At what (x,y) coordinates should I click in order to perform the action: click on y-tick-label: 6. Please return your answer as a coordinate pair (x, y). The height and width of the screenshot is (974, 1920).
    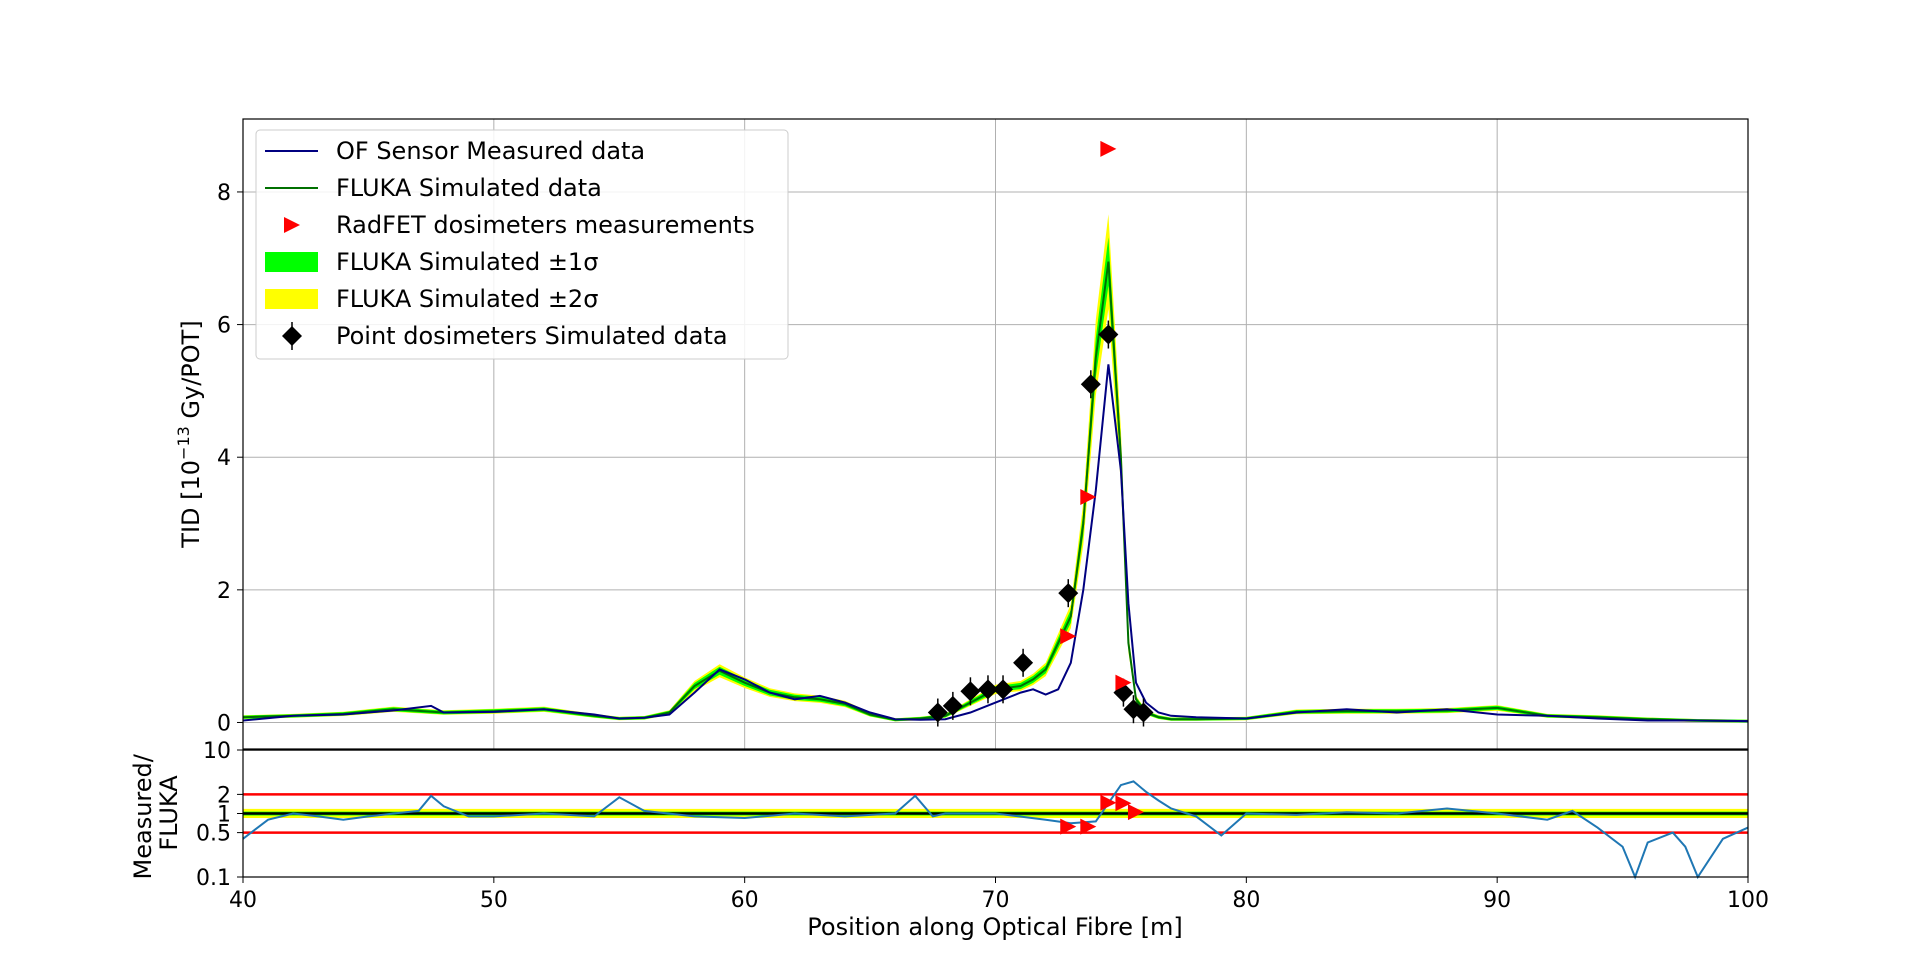
    Looking at the image, I should click on (224, 326).